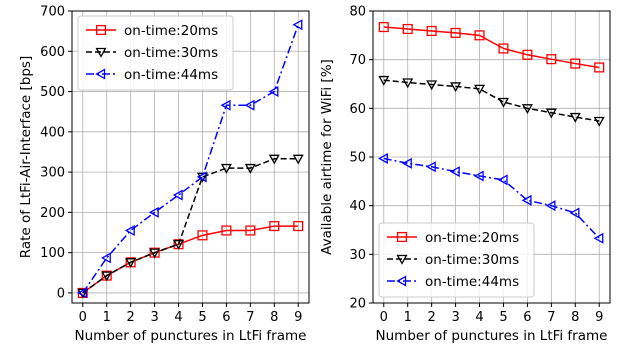 This screenshot has height=346, width=627. What do you see at coordinates (357, 12) in the screenshot?
I see `y-tick-label: 80` at bounding box center [357, 12].